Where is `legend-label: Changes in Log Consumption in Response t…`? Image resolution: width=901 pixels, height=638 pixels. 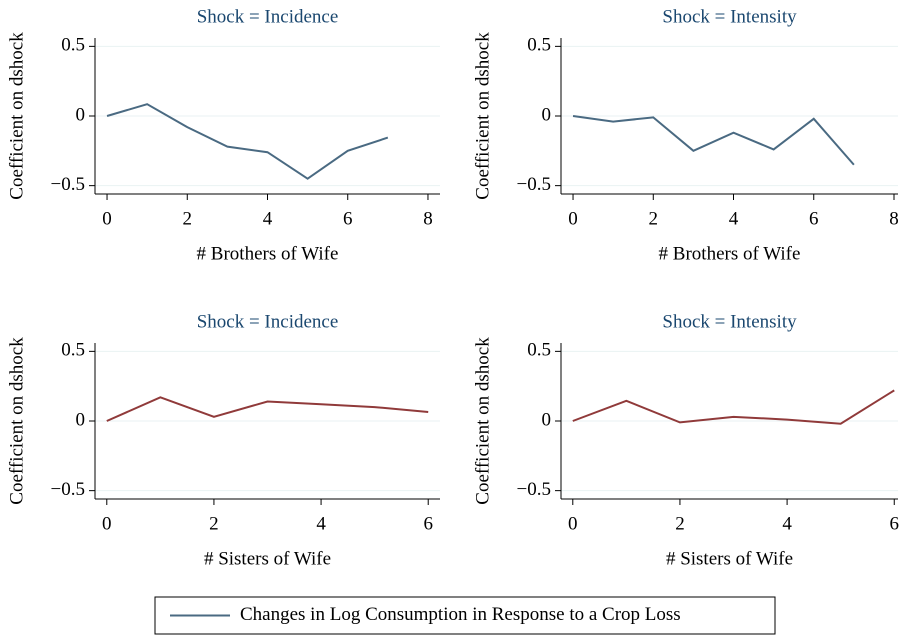
legend-label: Changes in Log Consumption in Response t… is located at coordinates (460, 614).